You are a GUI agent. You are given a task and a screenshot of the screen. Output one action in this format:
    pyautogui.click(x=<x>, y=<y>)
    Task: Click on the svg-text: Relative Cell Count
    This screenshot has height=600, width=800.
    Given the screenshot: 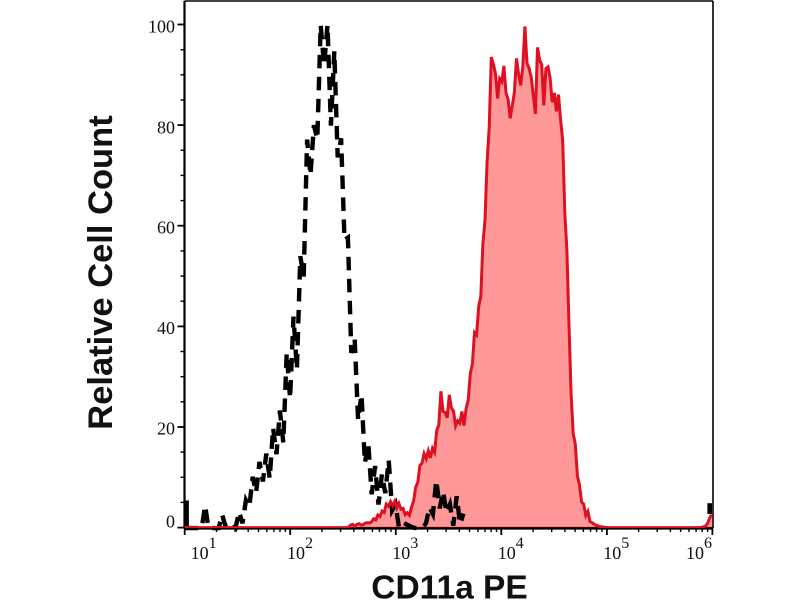 What is the action you would take?
    pyautogui.click(x=101, y=272)
    